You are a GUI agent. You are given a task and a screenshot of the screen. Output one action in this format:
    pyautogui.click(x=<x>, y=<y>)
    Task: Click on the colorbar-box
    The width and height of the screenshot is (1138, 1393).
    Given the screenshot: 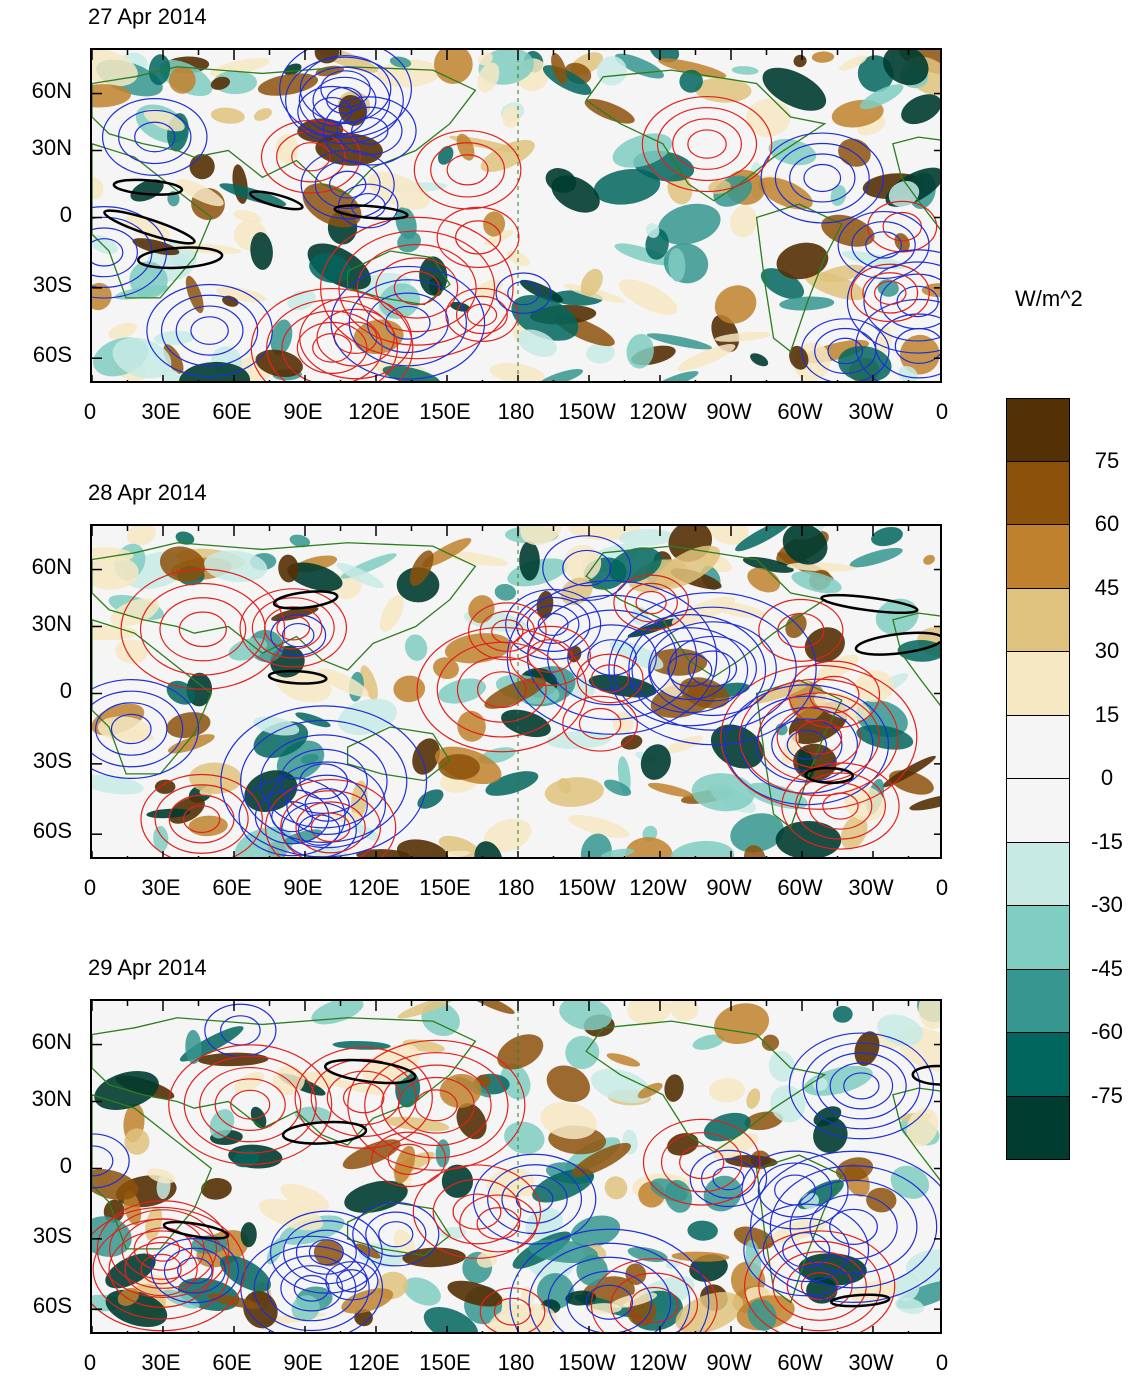 What is the action you would take?
    pyautogui.click(x=1038, y=557)
    